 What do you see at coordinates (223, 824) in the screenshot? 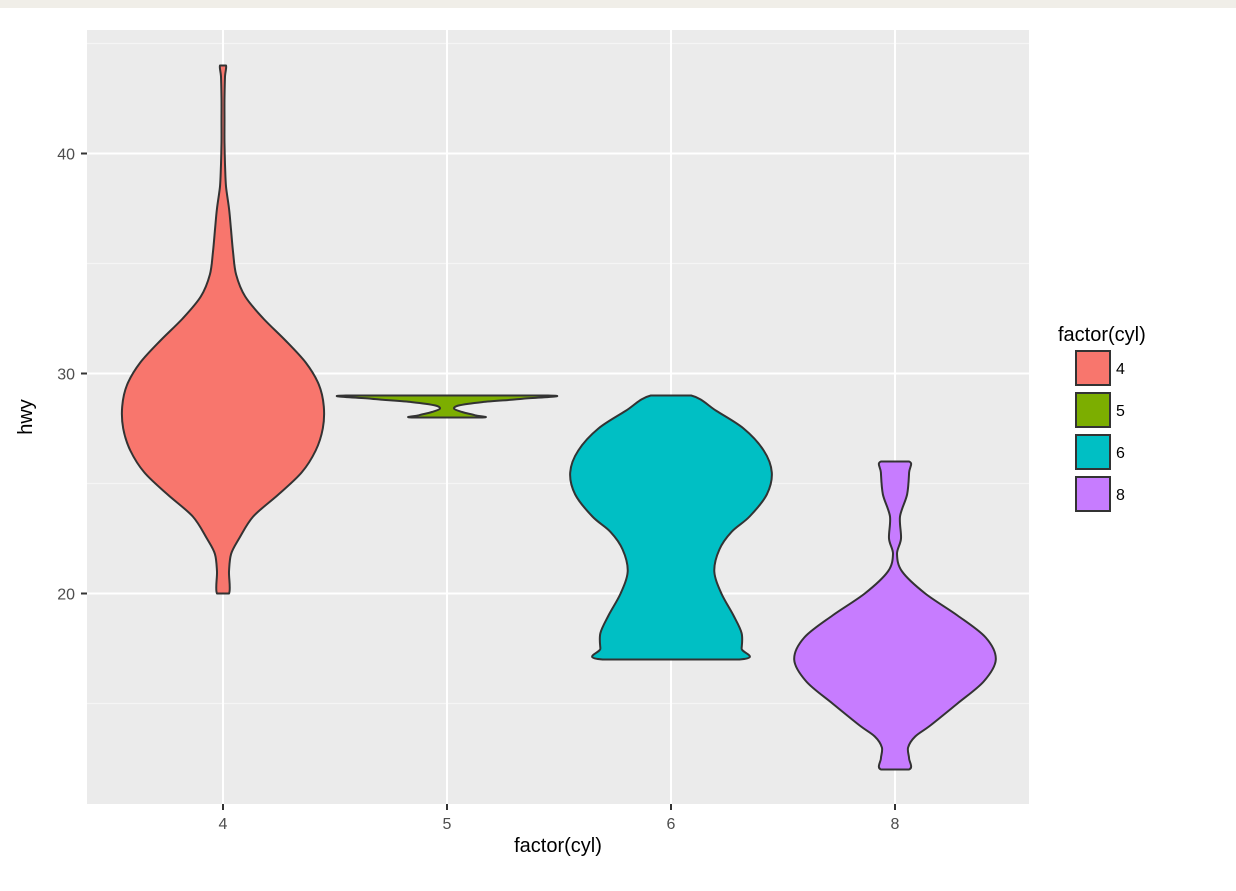
I see `x-tick-label: 4` at bounding box center [223, 824].